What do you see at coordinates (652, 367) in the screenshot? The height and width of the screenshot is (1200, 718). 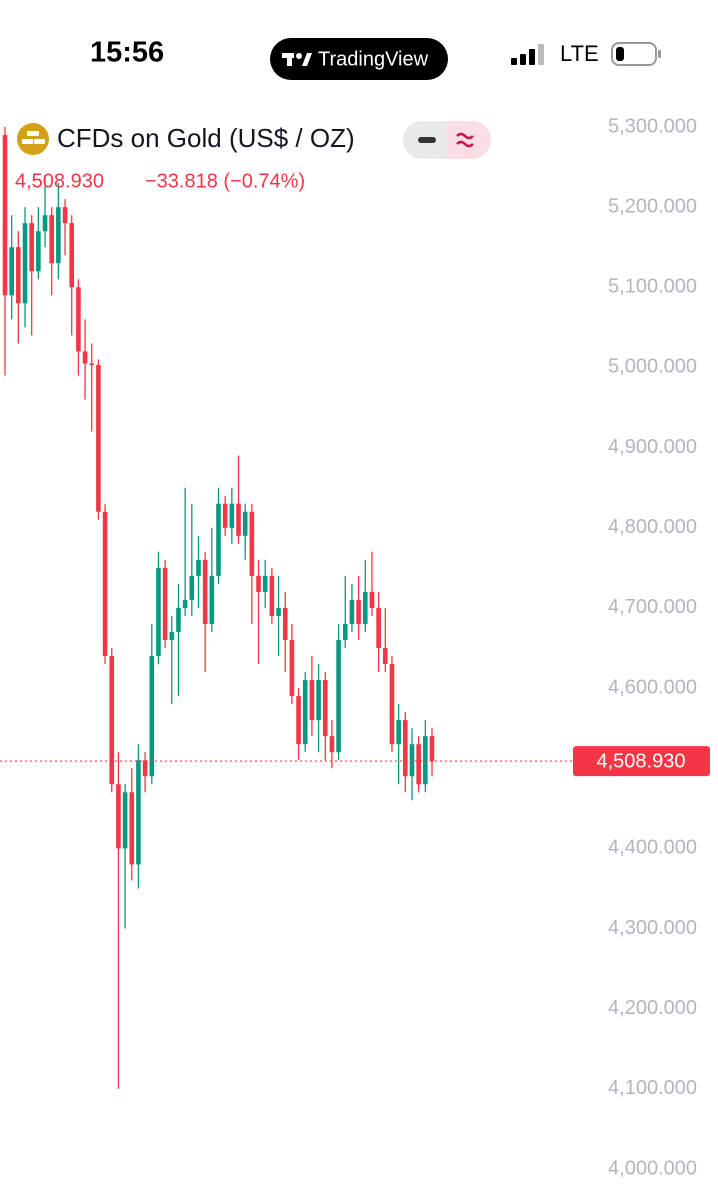 I see `y-tick-label: 5,000.000` at bounding box center [652, 367].